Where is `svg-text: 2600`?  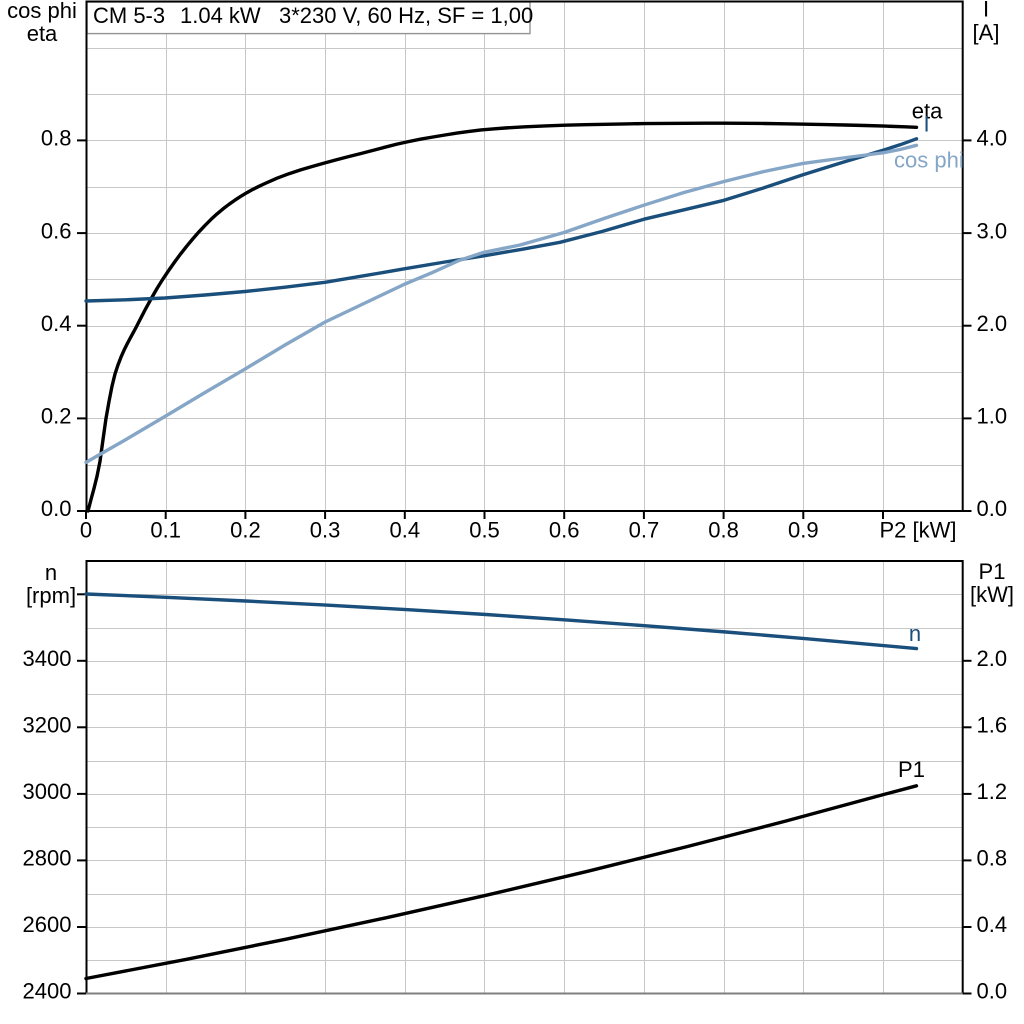 svg-text: 2600 is located at coordinates (47, 924).